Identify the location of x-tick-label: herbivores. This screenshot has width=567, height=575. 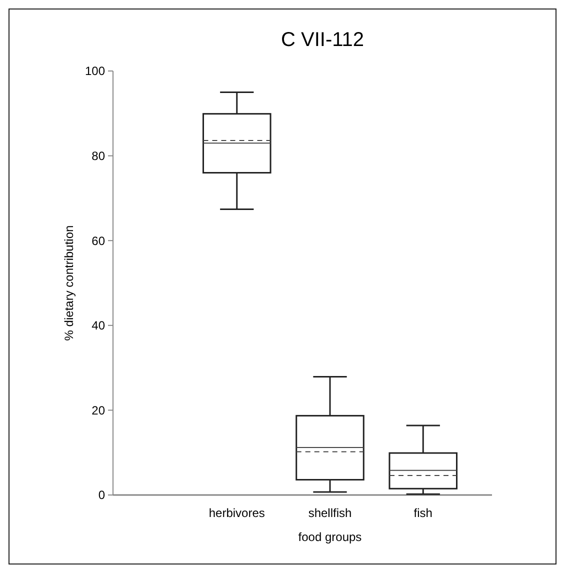
(236, 513).